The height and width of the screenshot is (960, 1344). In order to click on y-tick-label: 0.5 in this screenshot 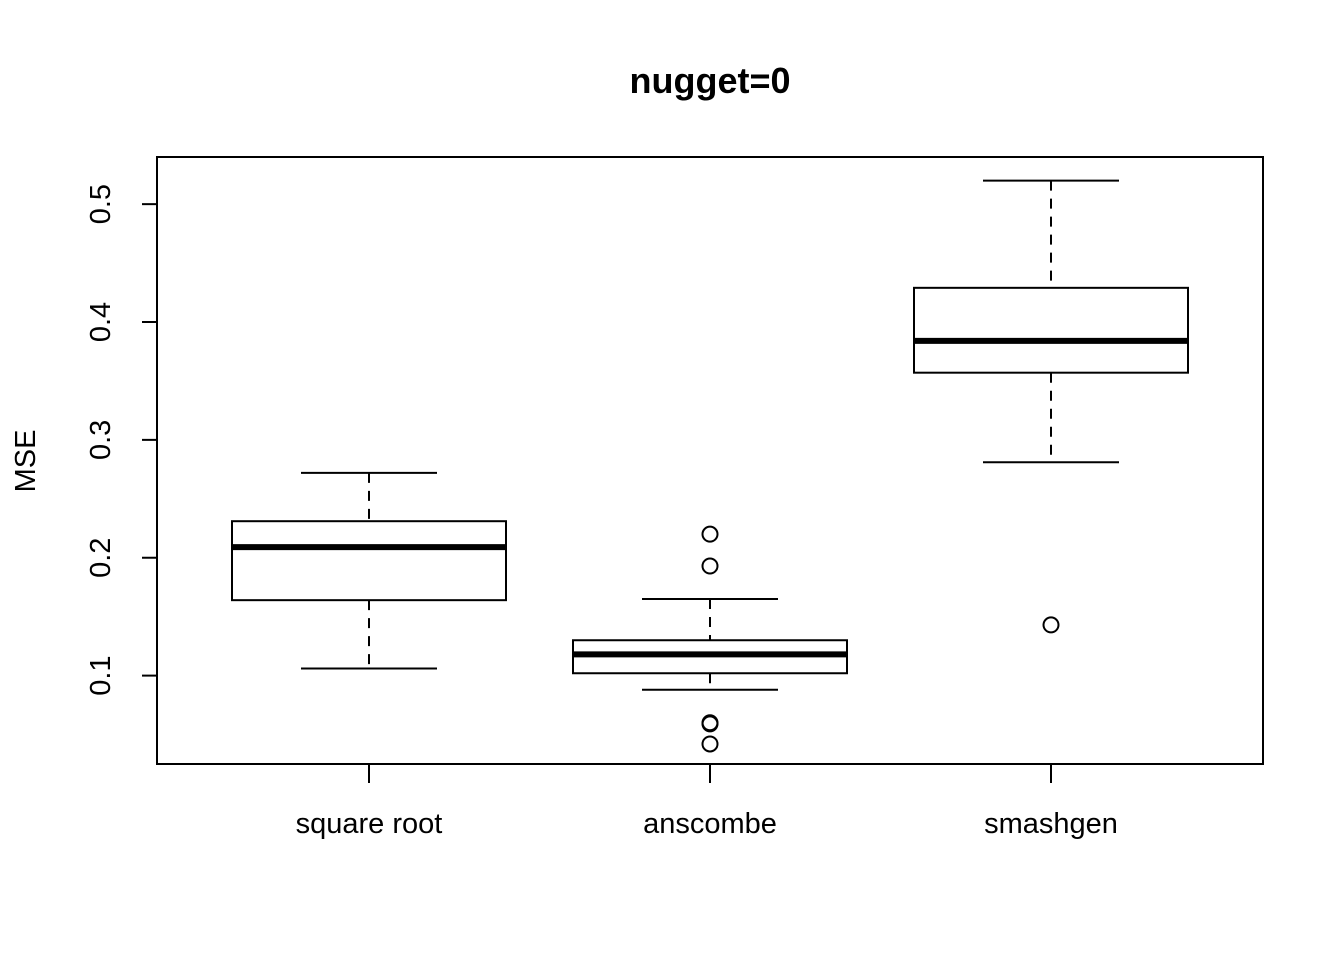, I will do `click(101, 204)`.